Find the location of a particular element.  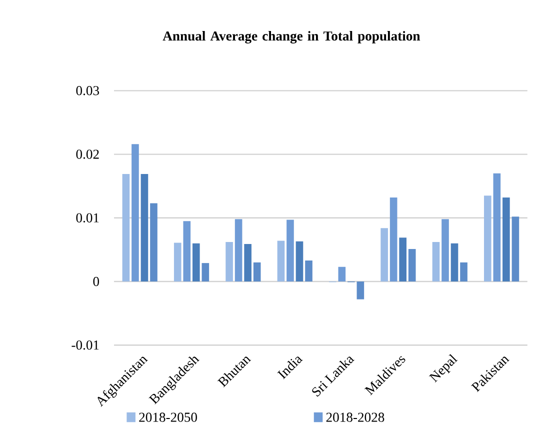

y-tick-label: -0.01 is located at coordinates (85, 345).